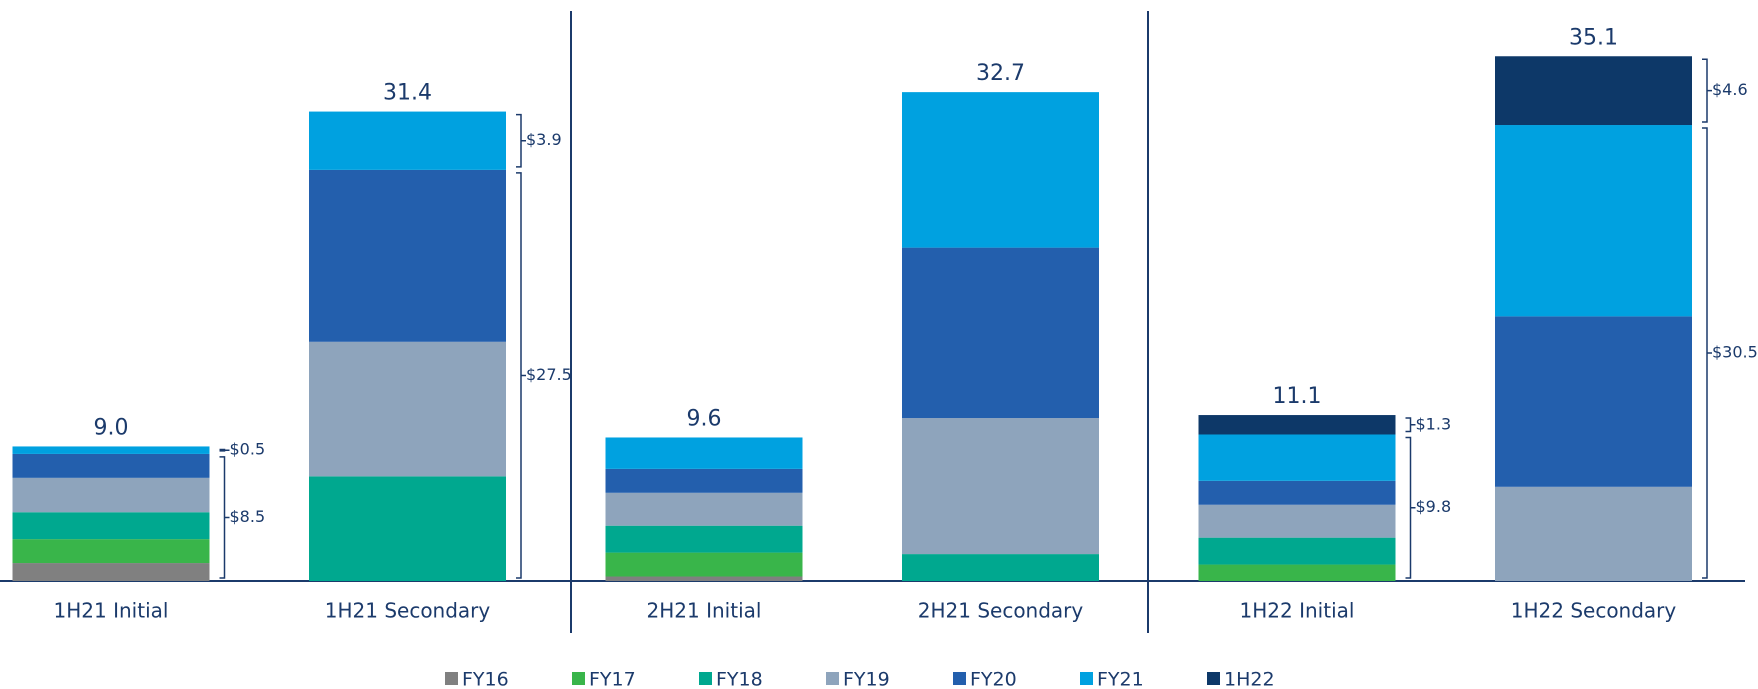  What do you see at coordinates (1735, 352) in the screenshot?
I see `bracket-label: $30.5` at bounding box center [1735, 352].